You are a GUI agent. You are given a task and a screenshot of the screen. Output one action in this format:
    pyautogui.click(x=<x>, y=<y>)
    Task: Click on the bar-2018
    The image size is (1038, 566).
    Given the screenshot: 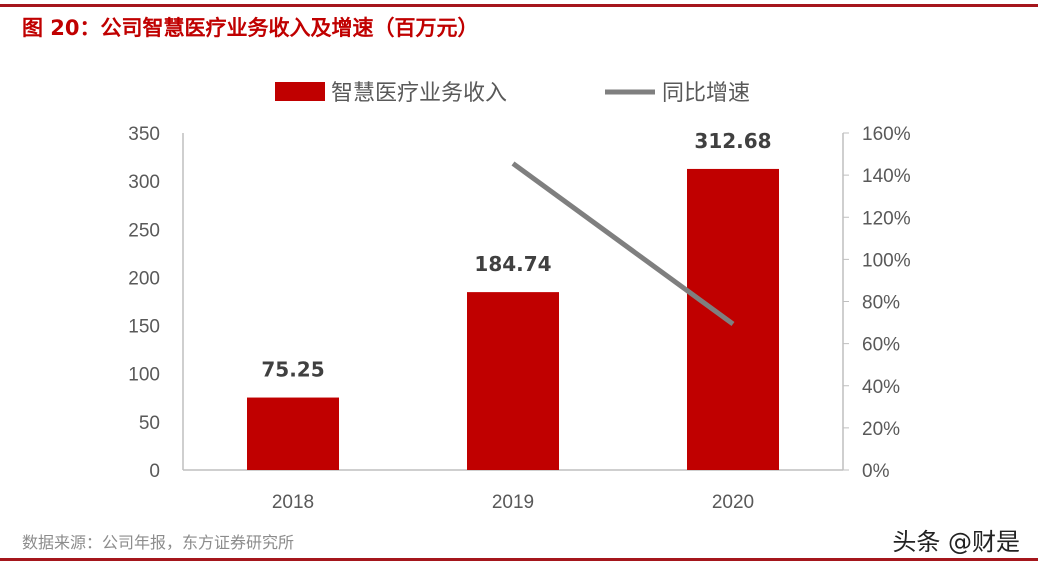 What is the action you would take?
    pyautogui.click(x=293, y=433)
    